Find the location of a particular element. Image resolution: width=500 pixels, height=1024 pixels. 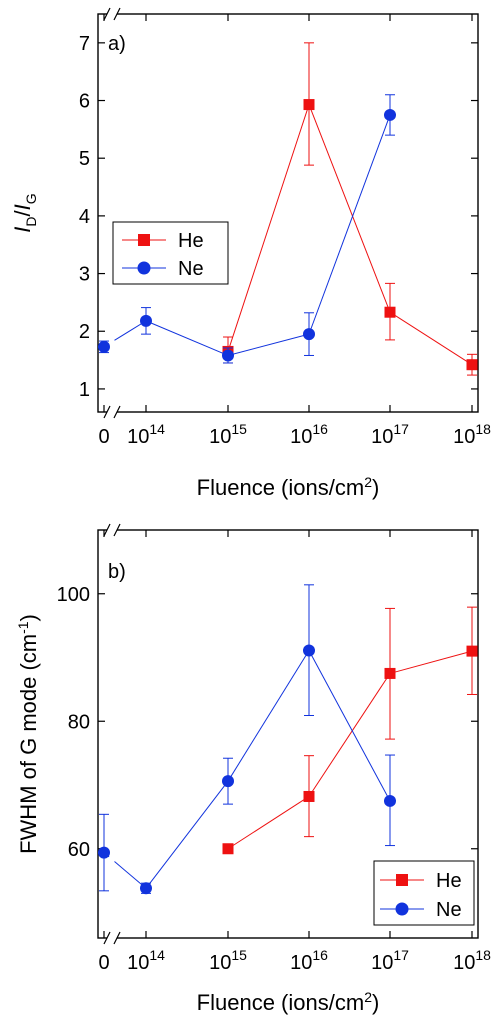

panel-a-ytick-label-6: 7 is located at coordinates (84, 44).